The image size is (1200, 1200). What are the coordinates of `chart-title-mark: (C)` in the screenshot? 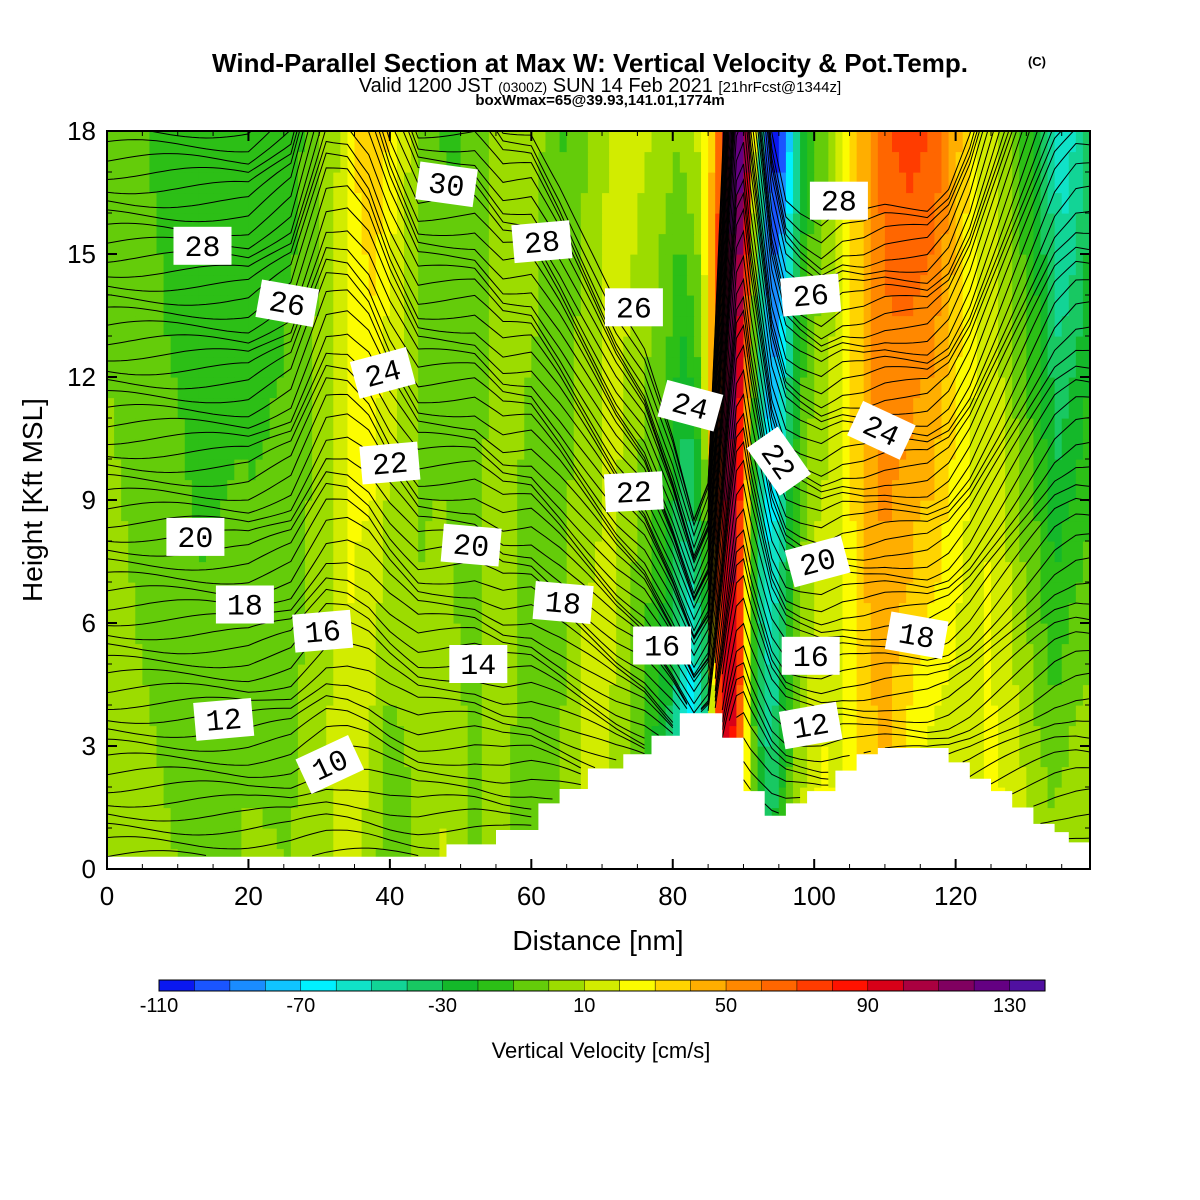 It's located at (1037, 61).